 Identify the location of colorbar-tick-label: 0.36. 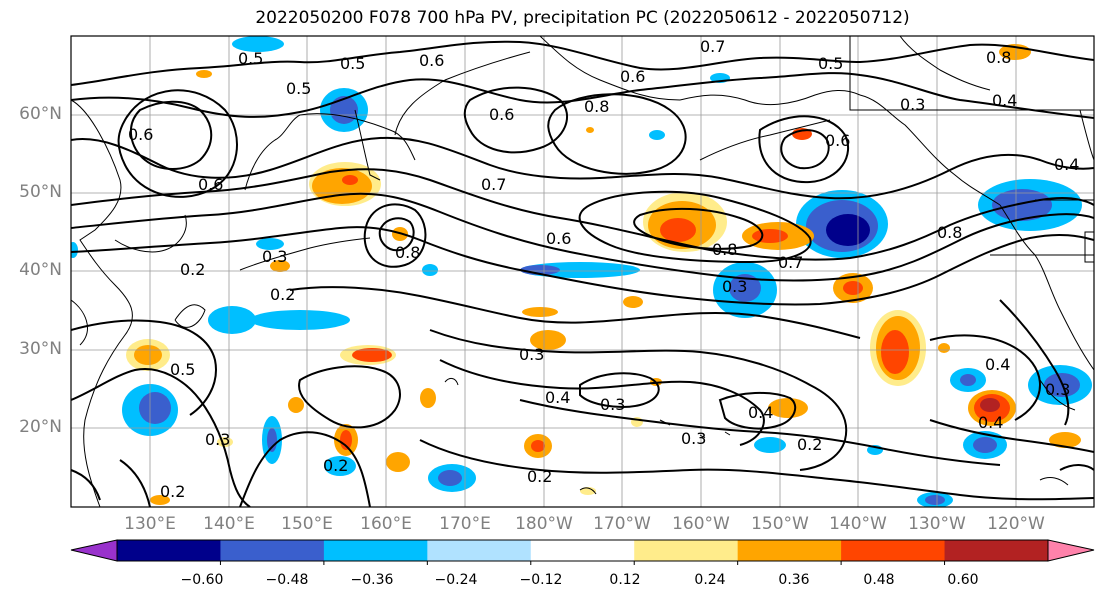
(794, 580).